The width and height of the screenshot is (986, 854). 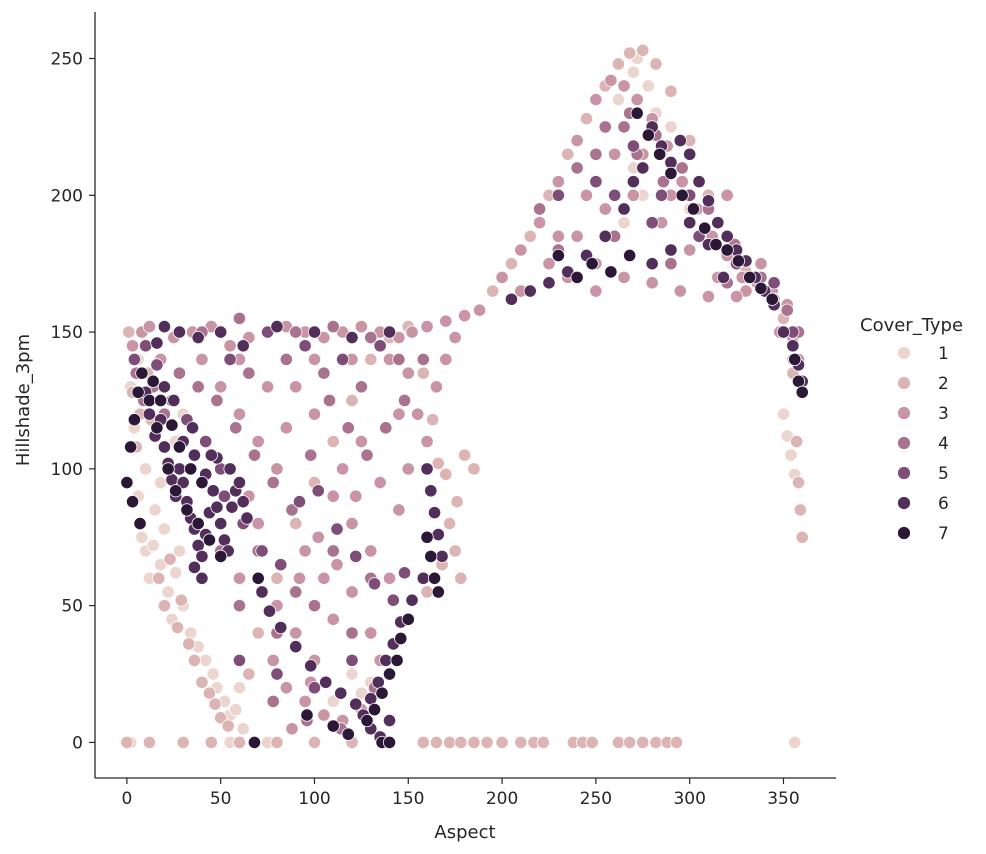 What do you see at coordinates (783, 799) in the screenshot?
I see `x-tick-label: 350` at bounding box center [783, 799].